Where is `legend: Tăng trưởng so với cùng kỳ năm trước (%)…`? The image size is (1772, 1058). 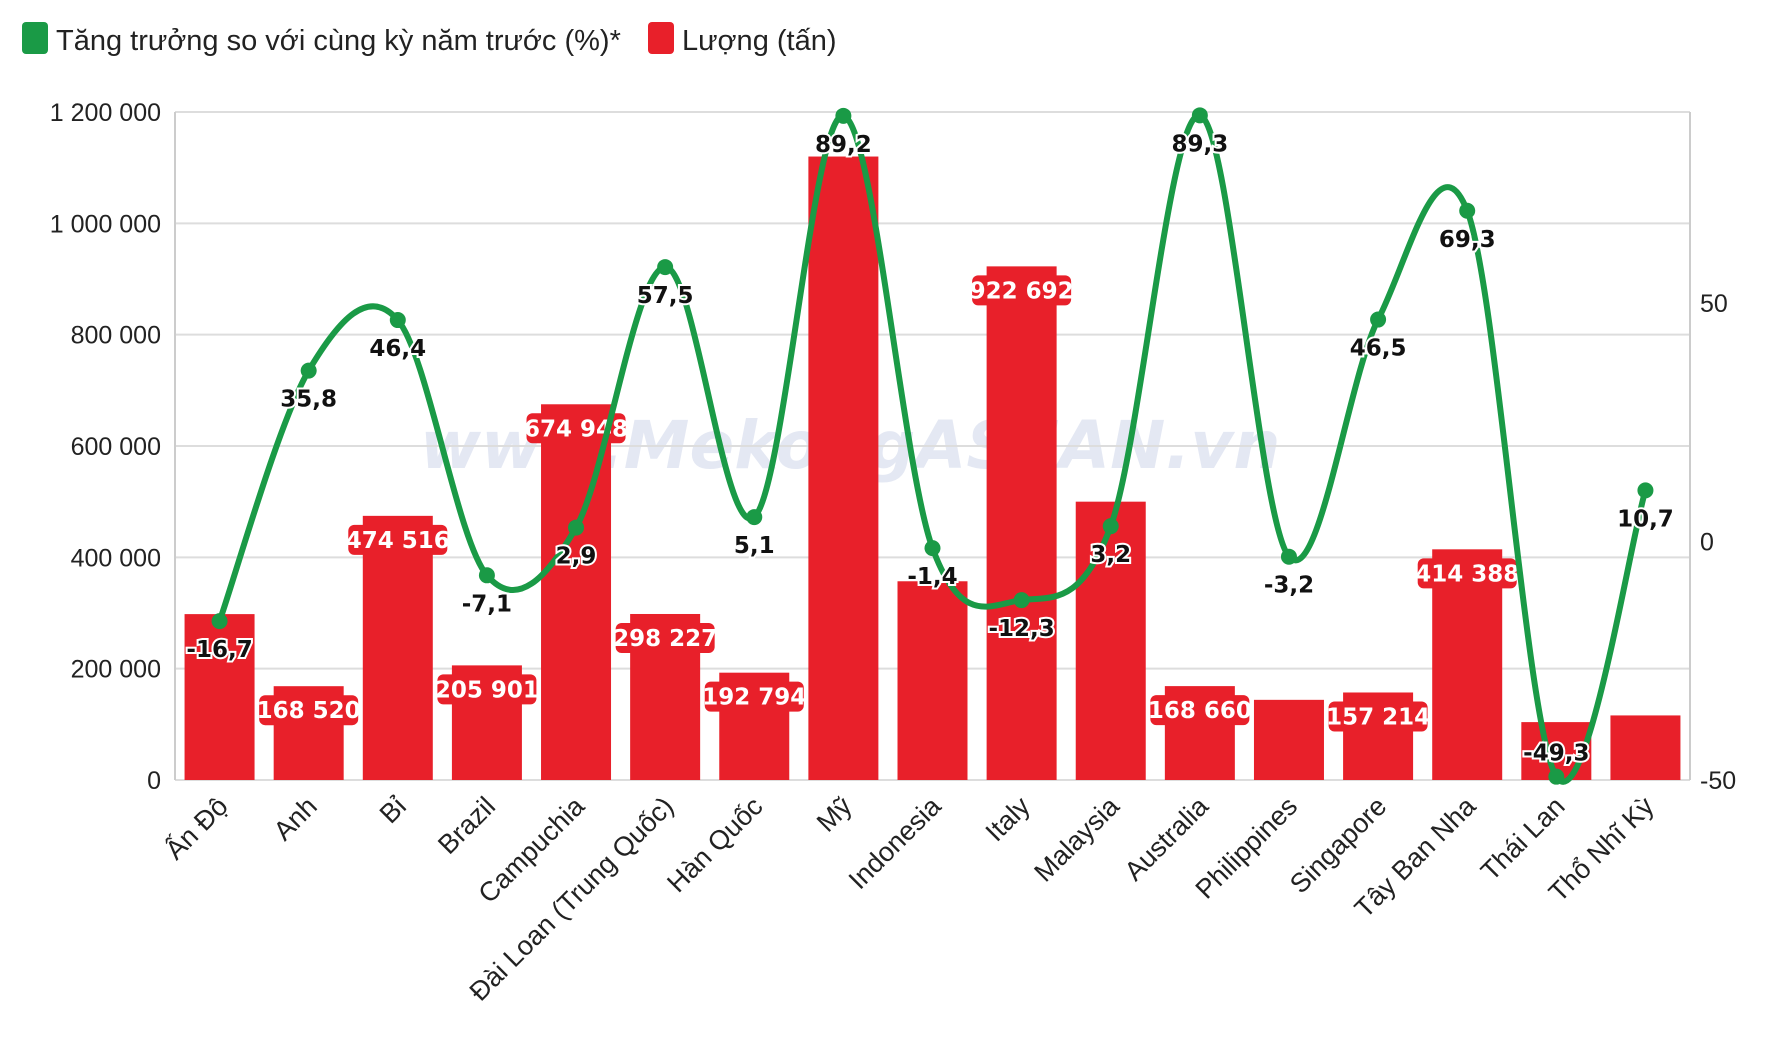 legend: Tăng trưởng so với cùng kỳ năm trước (%)… is located at coordinates (429, 39).